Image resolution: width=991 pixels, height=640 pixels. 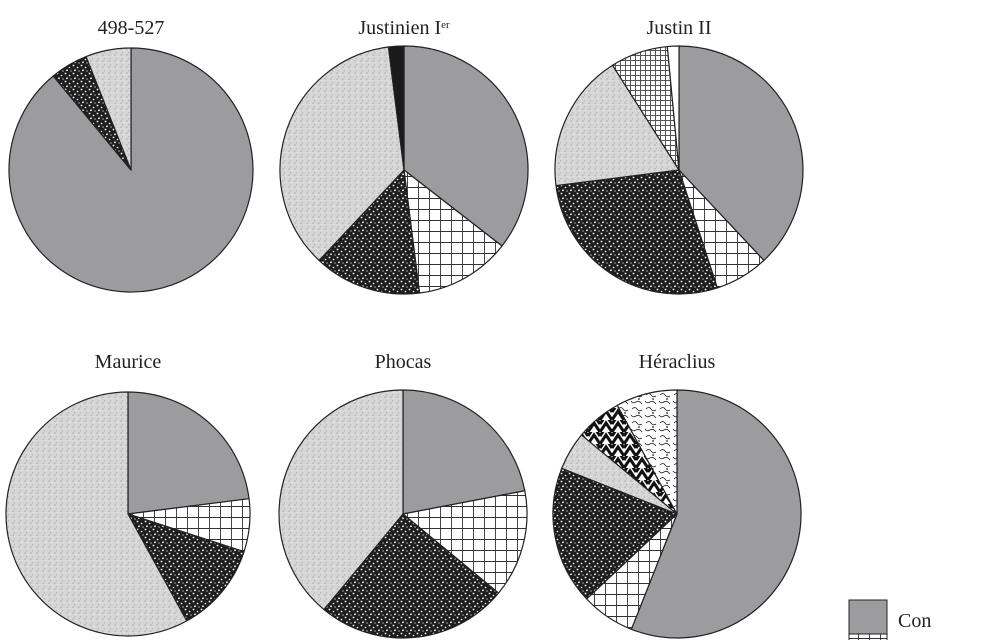 What do you see at coordinates (188, 453) in the screenshot?
I see `pie-4-slice-Con` at bounding box center [188, 453].